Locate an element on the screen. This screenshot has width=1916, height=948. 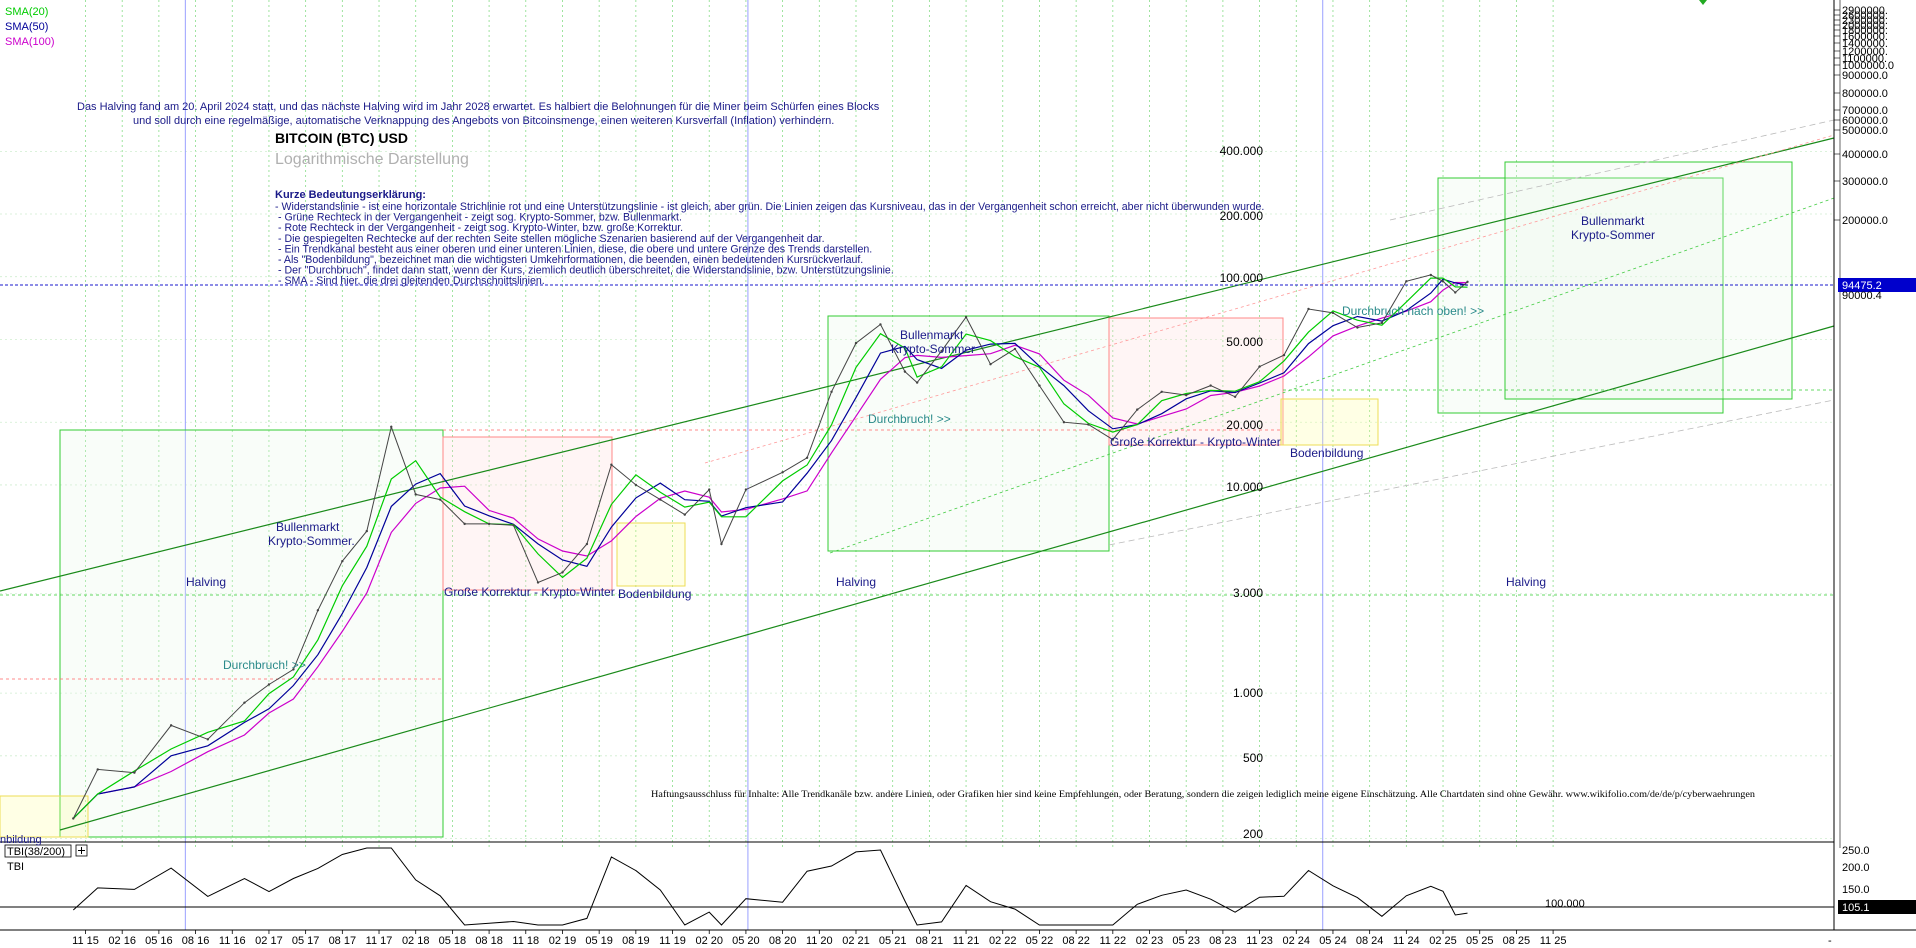
x-end-marker: - is located at coordinates (1830, 941).